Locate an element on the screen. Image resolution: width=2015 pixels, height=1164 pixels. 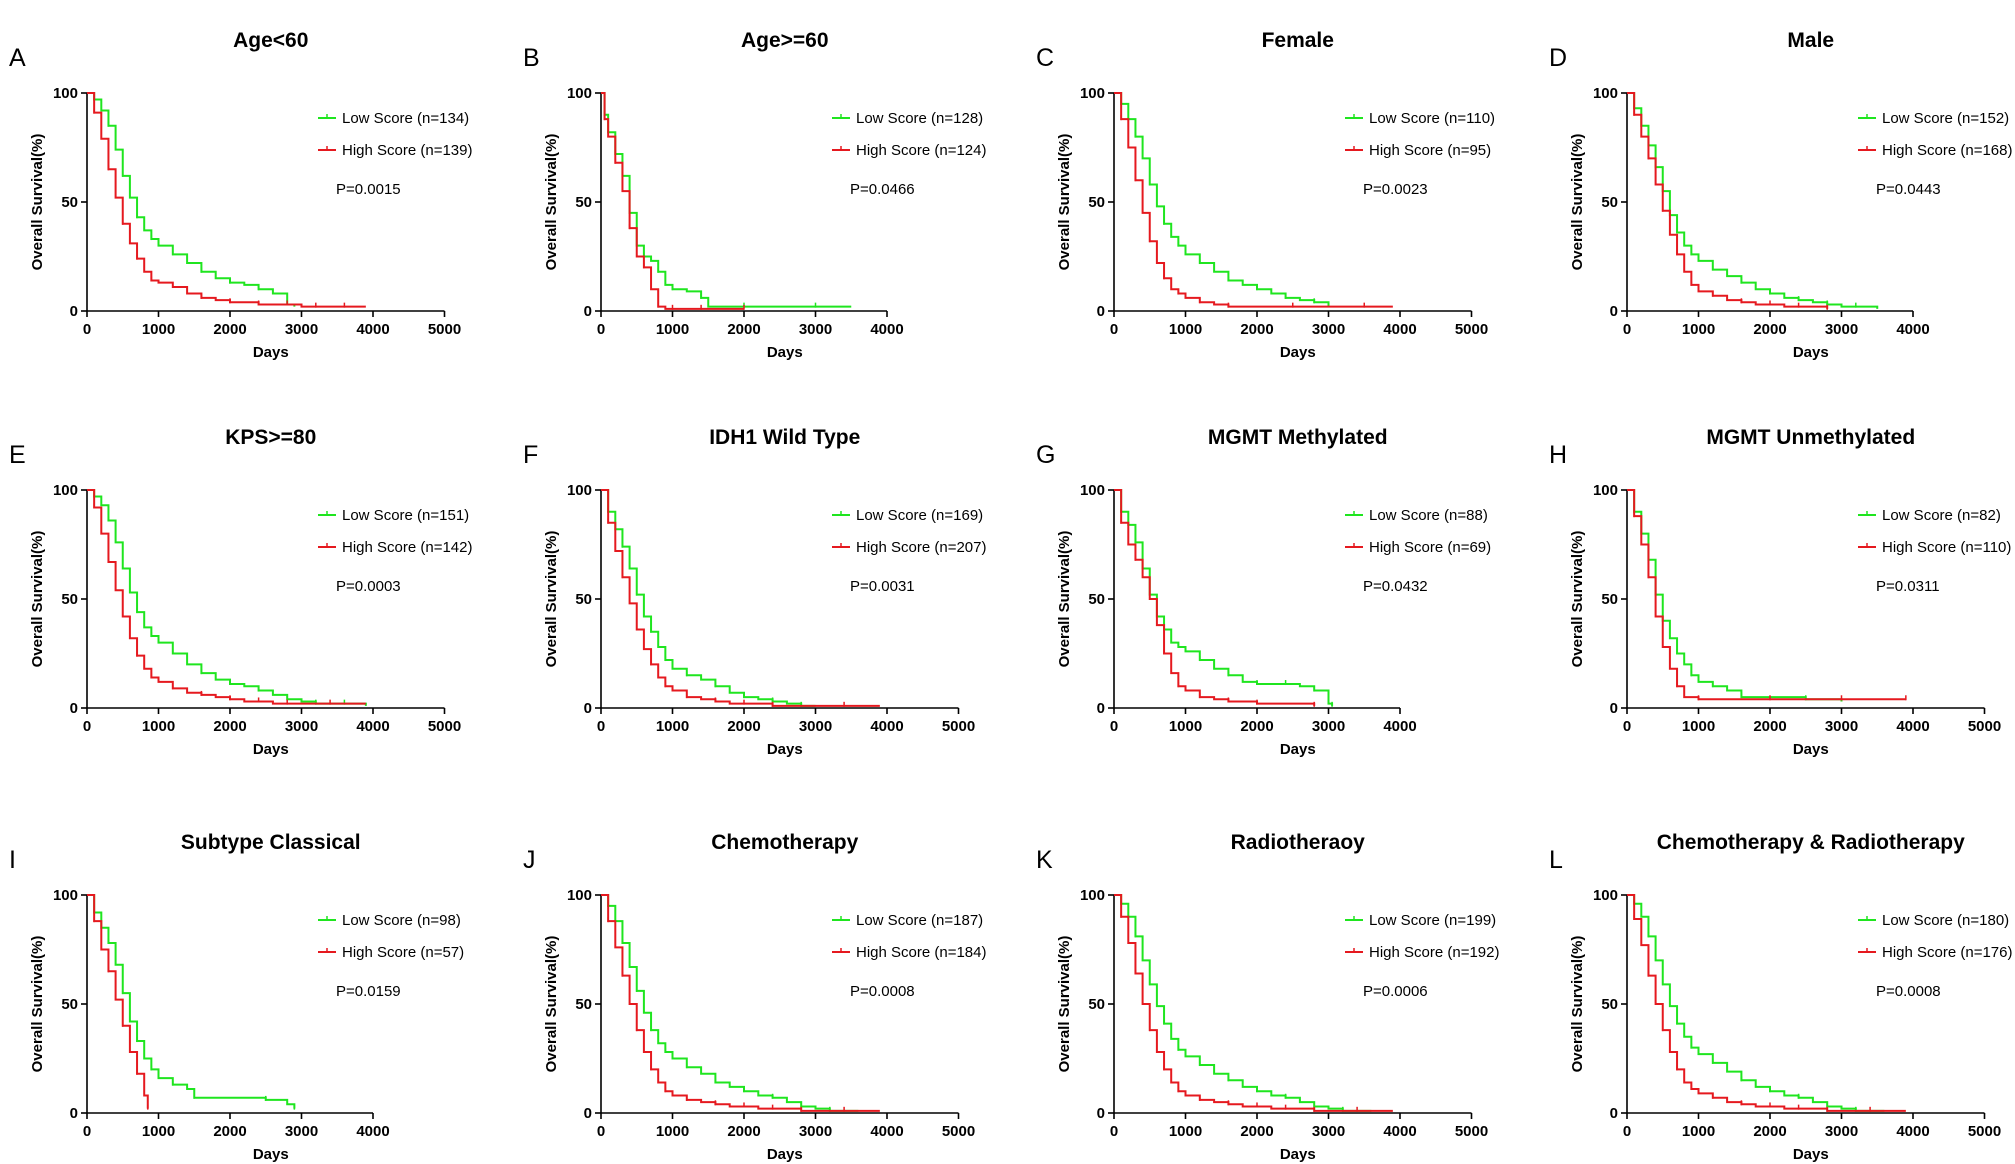
p-value: P=0.0023 is located at coordinates (1395, 189).